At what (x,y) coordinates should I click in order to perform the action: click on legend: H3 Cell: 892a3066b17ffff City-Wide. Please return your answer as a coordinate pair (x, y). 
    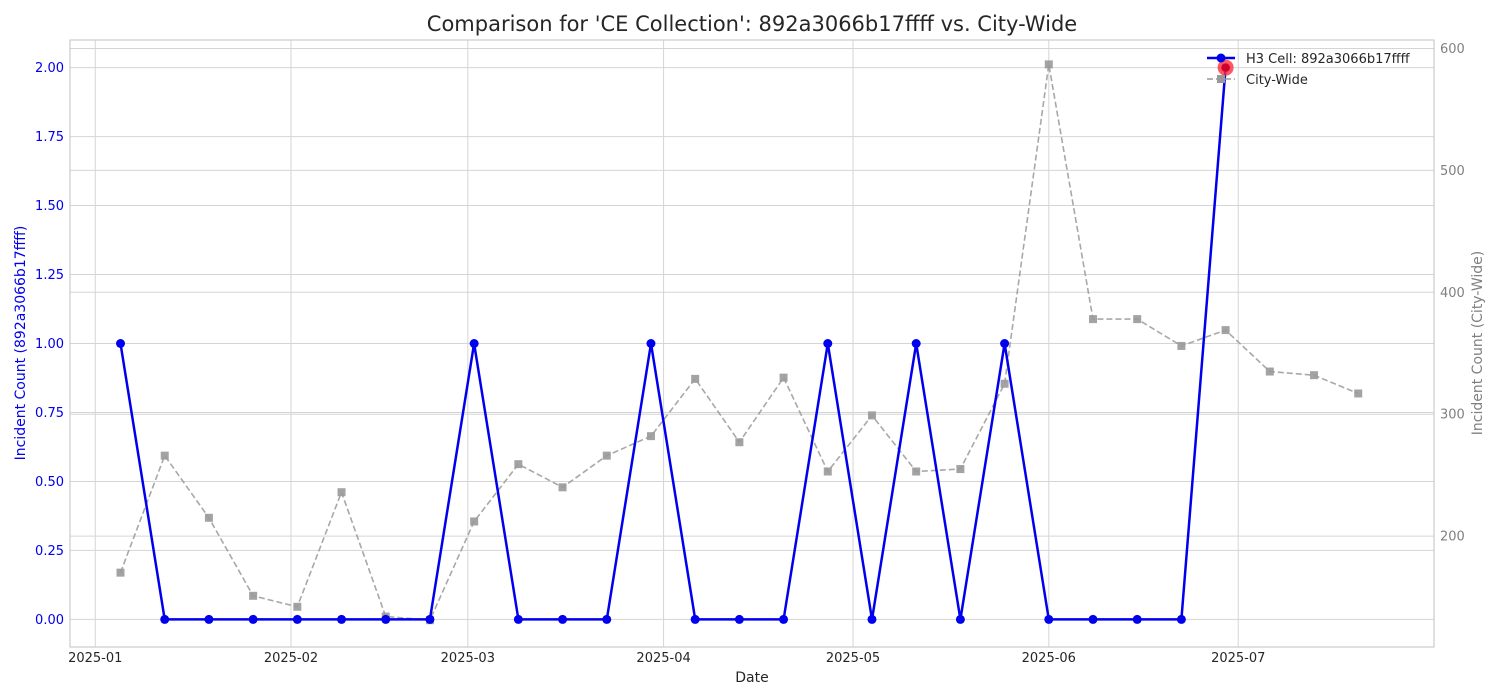
    Looking at the image, I should click on (1309, 70).